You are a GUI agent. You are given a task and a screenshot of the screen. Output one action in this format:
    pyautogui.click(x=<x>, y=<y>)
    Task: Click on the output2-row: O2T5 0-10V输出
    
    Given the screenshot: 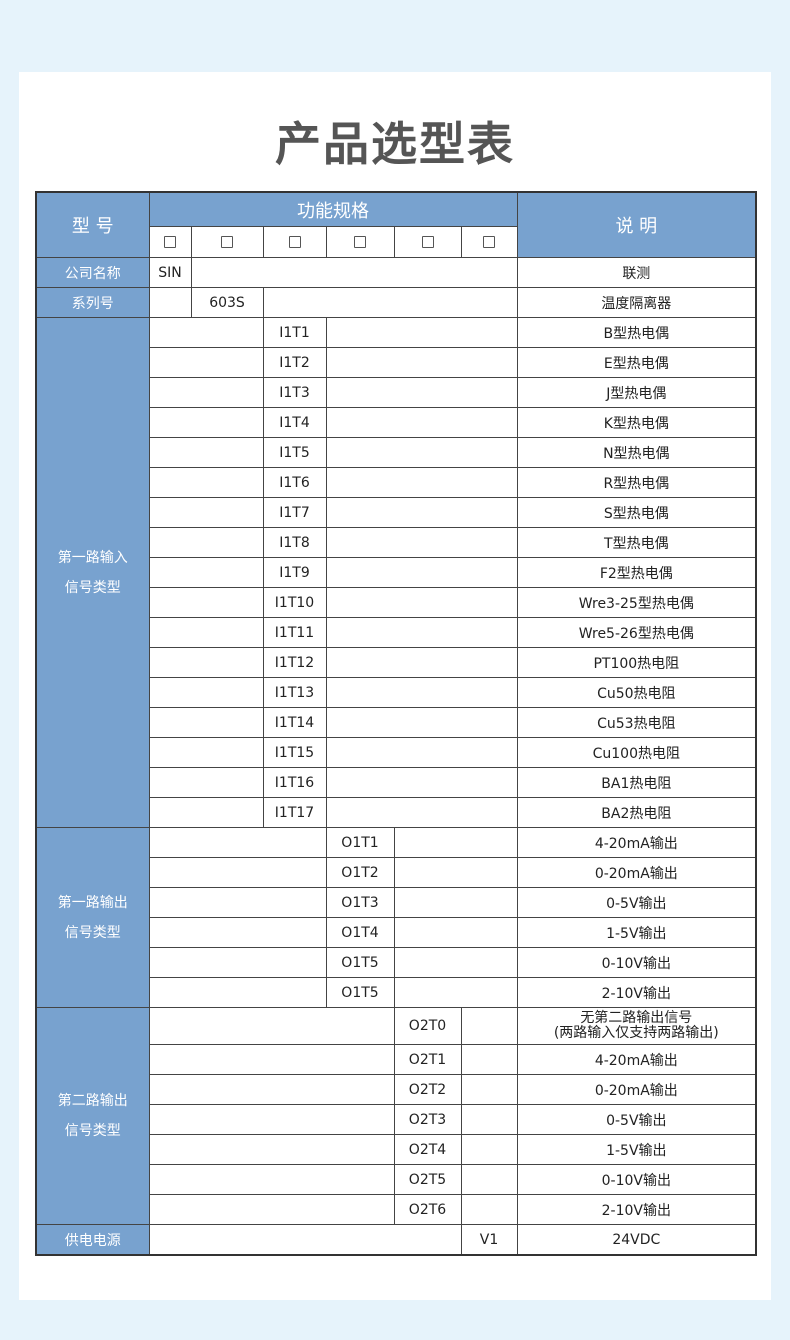 What is the action you would take?
    pyautogui.click(x=396, y=1179)
    